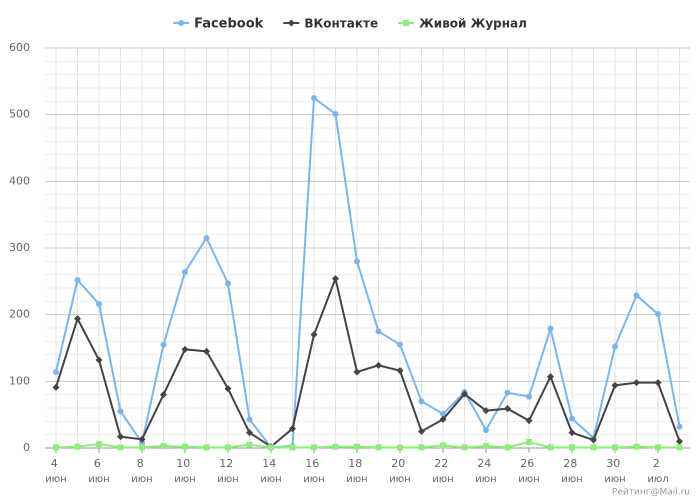 The width and height of the screenshot is (700, 500). Describe the element at coordinates (270, 471) in the screenshot. I see `x-tick-label: 14 июн` at that location.